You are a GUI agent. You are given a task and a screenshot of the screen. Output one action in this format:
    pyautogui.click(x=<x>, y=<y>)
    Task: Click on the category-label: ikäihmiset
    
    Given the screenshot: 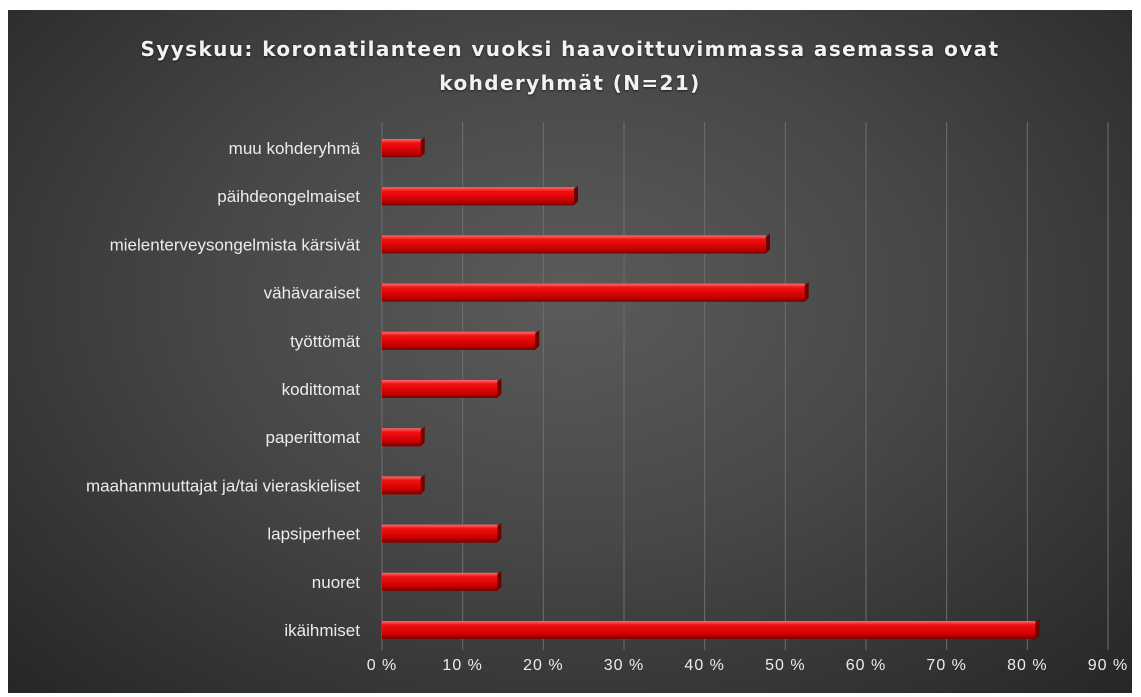 What is the action you would take?
    pyautogui.click(x=322, y=630)
    